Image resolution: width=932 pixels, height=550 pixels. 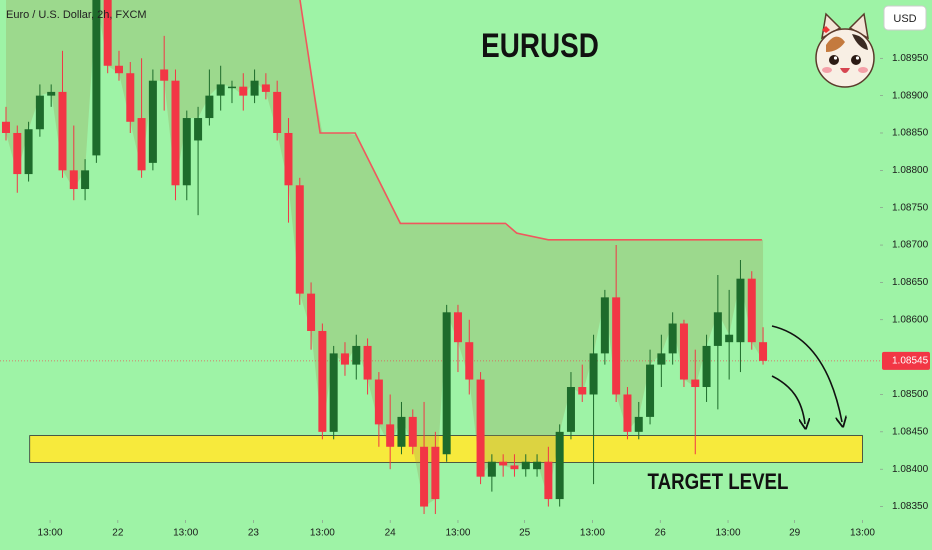 I want to click on y-tick-label: 1.08700, so click(x=910, y=245).